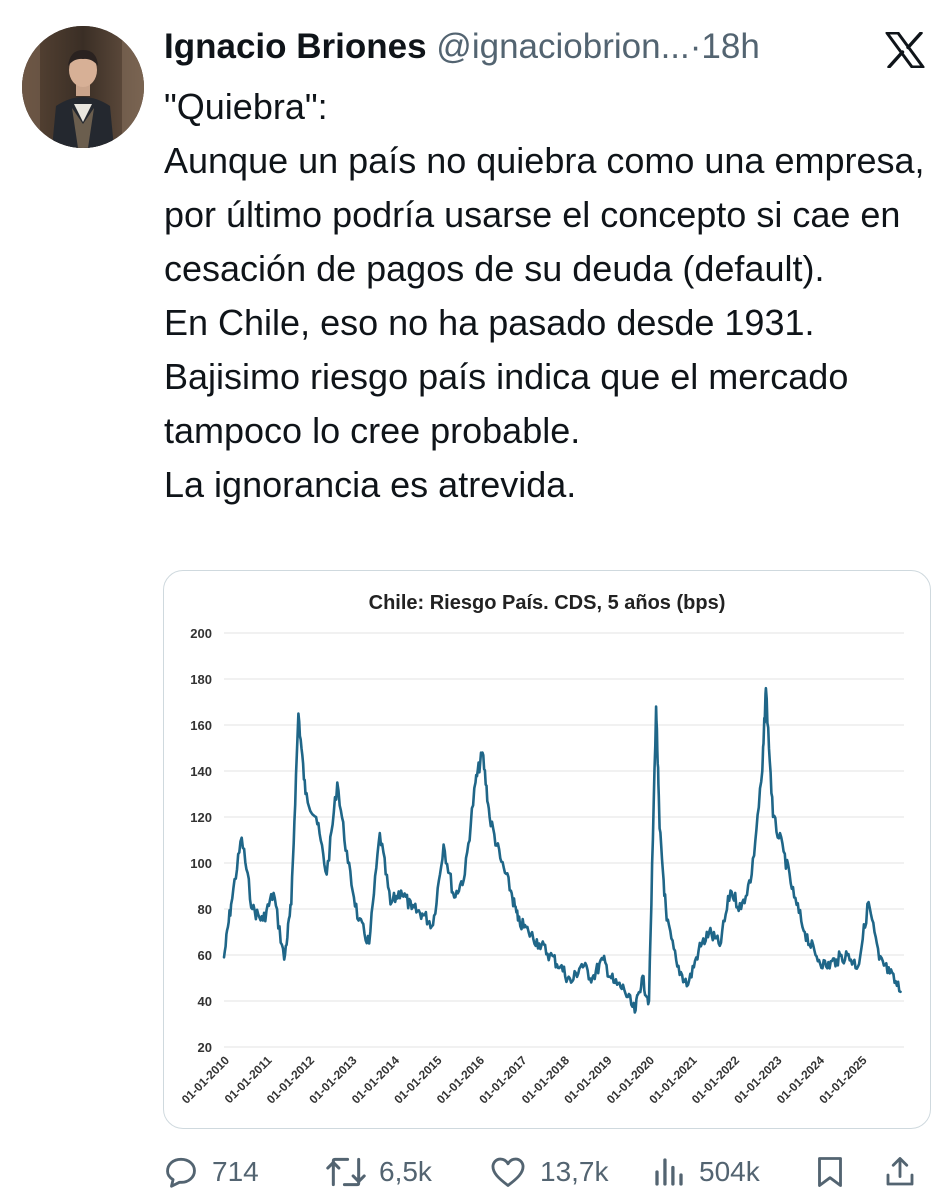 The width and height of the screenshot is (951, 1199). I want to click on y-tick-label: 60, so click(205, 955).